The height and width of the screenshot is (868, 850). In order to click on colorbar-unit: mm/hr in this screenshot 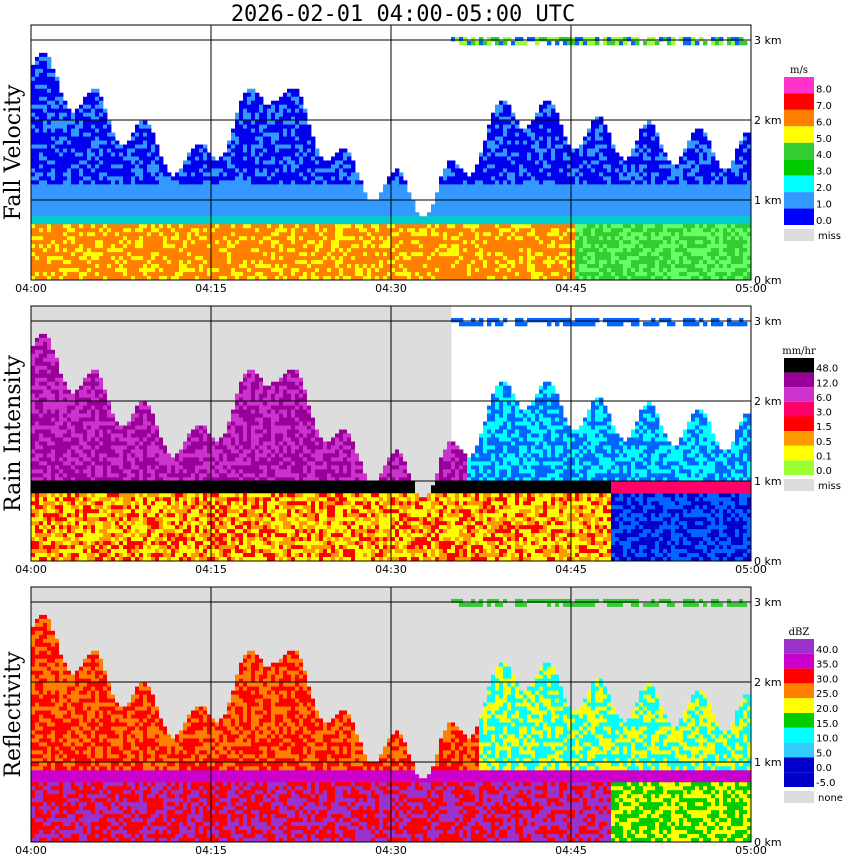, I will do `click(799, 351)`.